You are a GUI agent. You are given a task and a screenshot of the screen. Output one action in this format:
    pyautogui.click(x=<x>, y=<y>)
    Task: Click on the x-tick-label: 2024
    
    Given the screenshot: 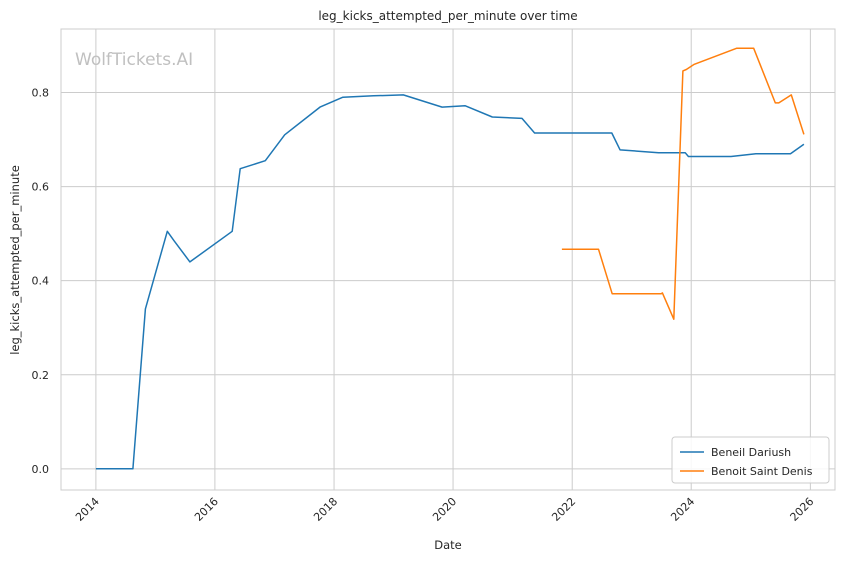 What is the action you would take?
    pyautogui.click(x=682, y=509)
    